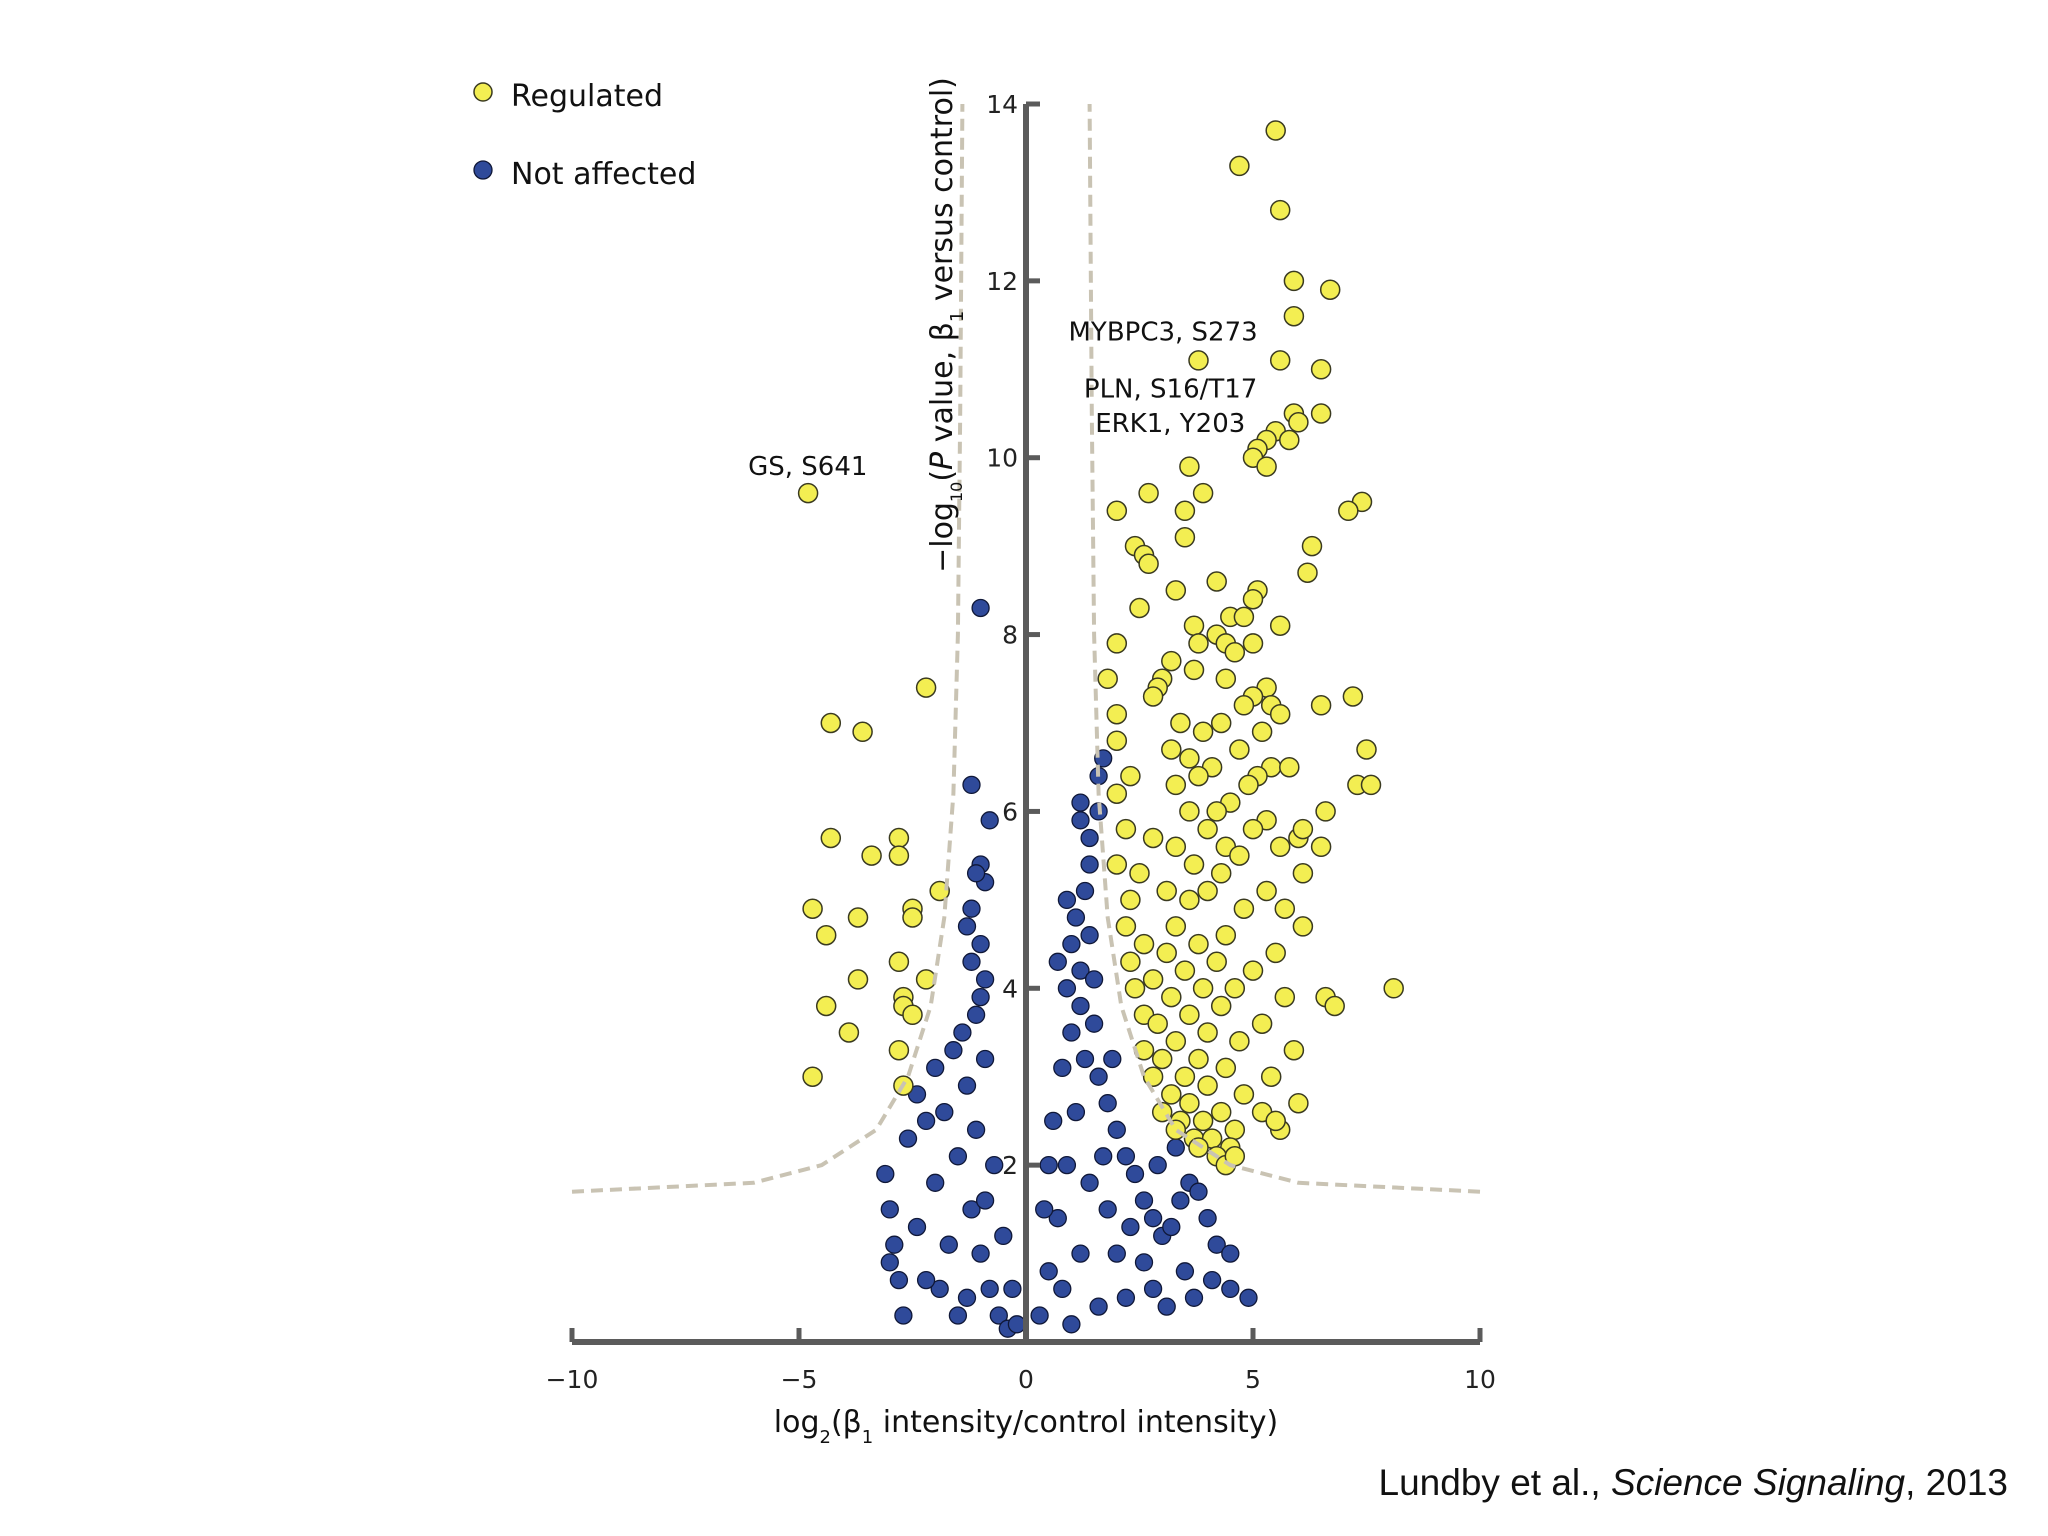 This screenshot has height=1536, width=2048. What do you see at coordinates (587, 96) in the screenshot?
I see `legend-label-regulated: Regulated` at bounding box center [587, 96].